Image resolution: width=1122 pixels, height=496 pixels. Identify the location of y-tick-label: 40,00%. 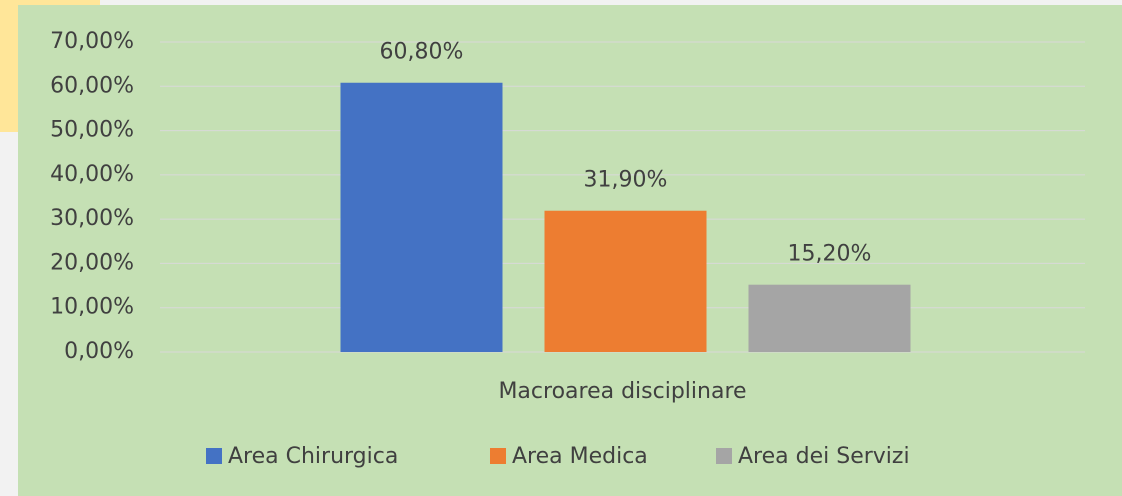
(92, 174).